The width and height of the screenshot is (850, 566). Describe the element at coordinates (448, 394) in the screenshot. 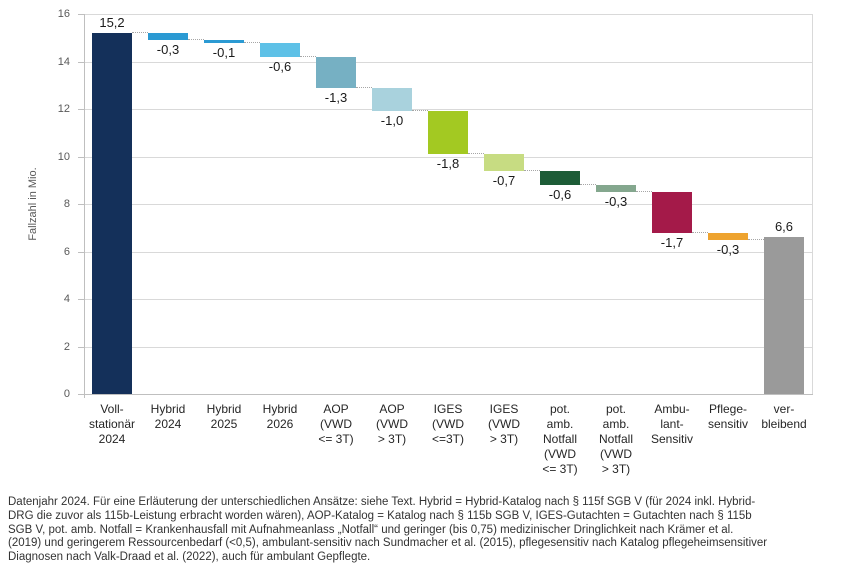

I see `x-axis-line` at that location.